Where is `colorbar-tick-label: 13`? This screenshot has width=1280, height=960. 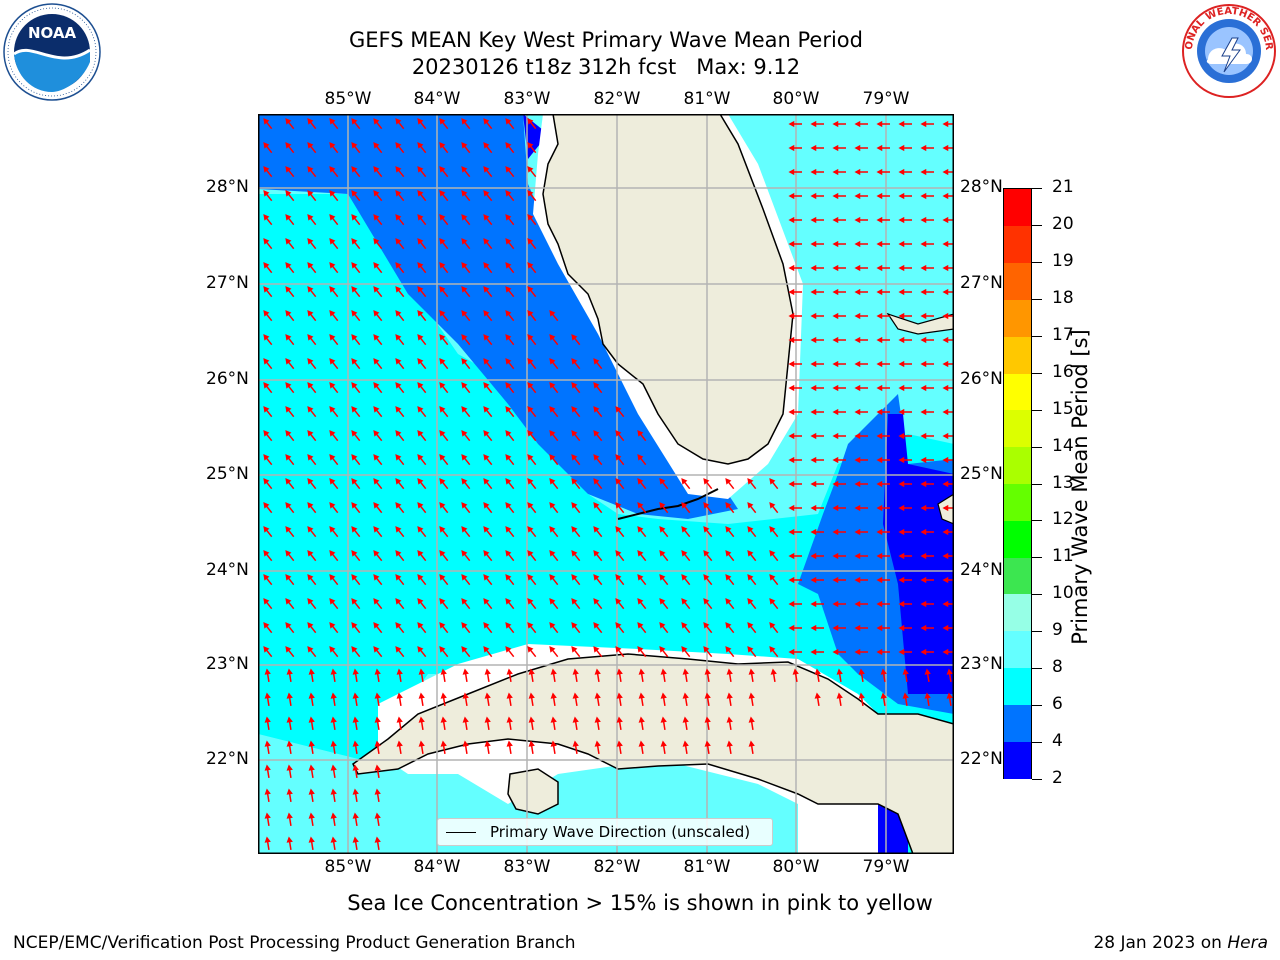 colorbar-tick-label: 13 is located at coordinates (1063, 482).